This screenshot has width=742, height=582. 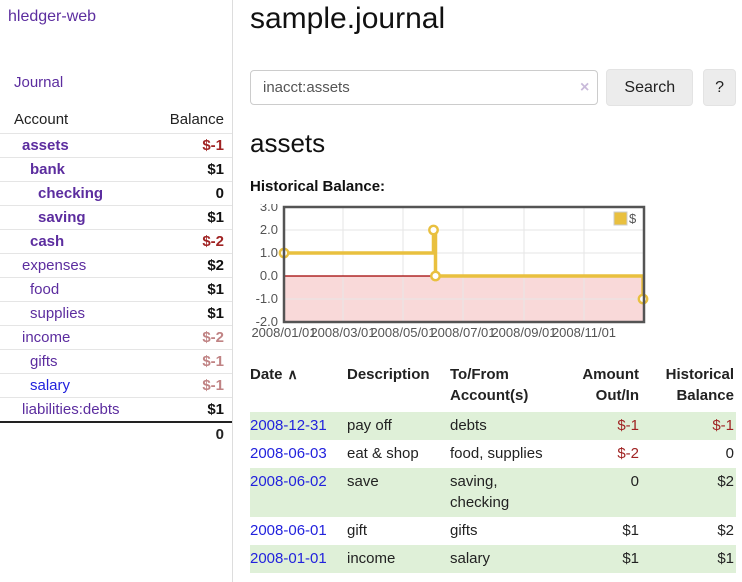 I want to click on register-row: 2008-06-01 gift gifts $1 $2, so click(x=493, y=531).